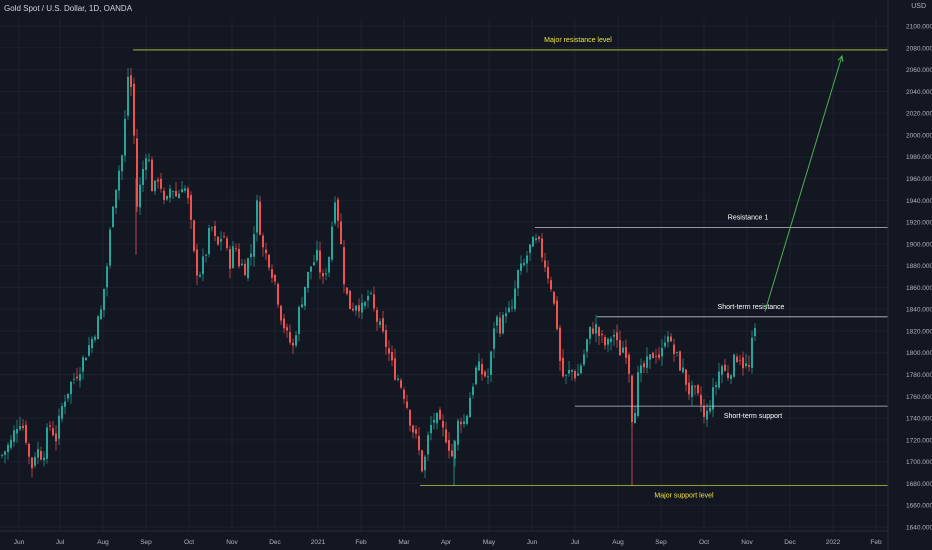 The image size is (932, 550). Describe the element at coordinates (661, 542) in the screenshot. I see `x-tick-label: Sep` at that location.